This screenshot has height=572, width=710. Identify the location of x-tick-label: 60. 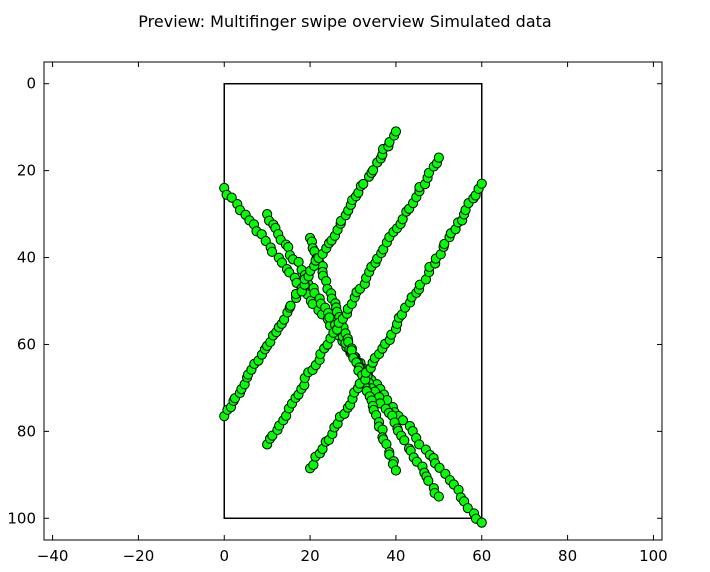
(481, 556).